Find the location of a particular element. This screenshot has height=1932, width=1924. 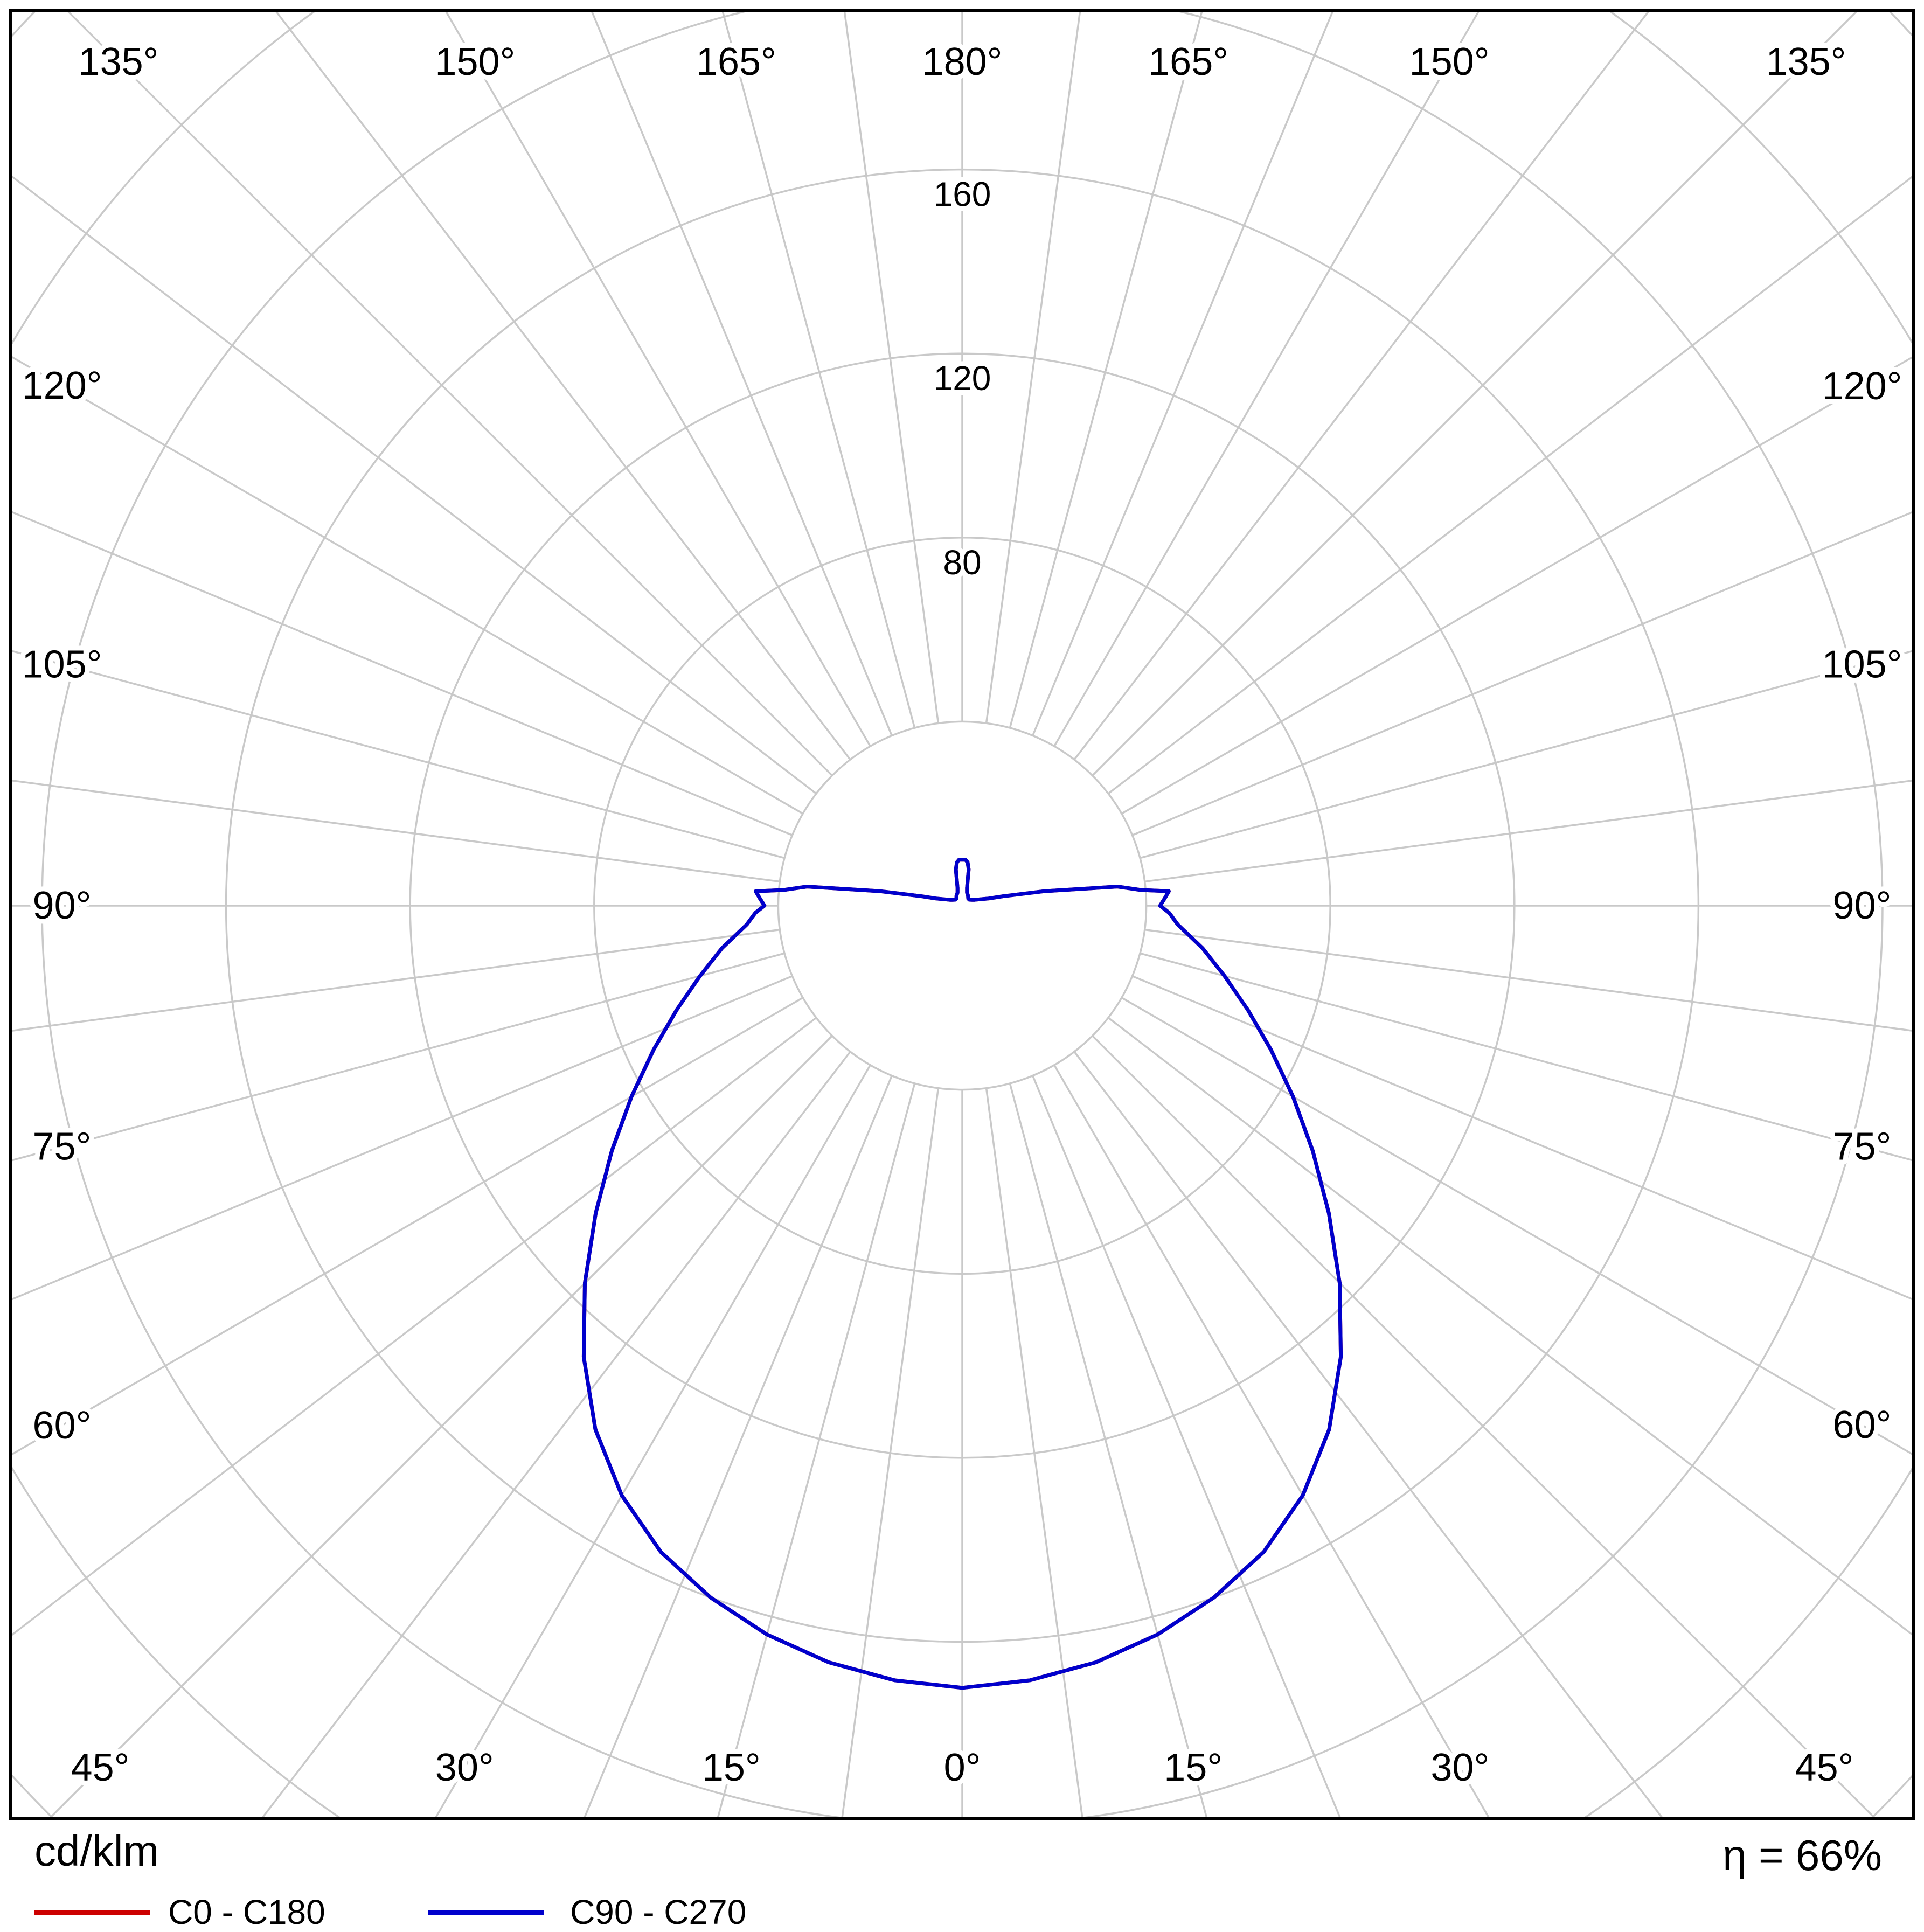

legend-swatch-c0-c180 is located at coordinates (92, 1912).